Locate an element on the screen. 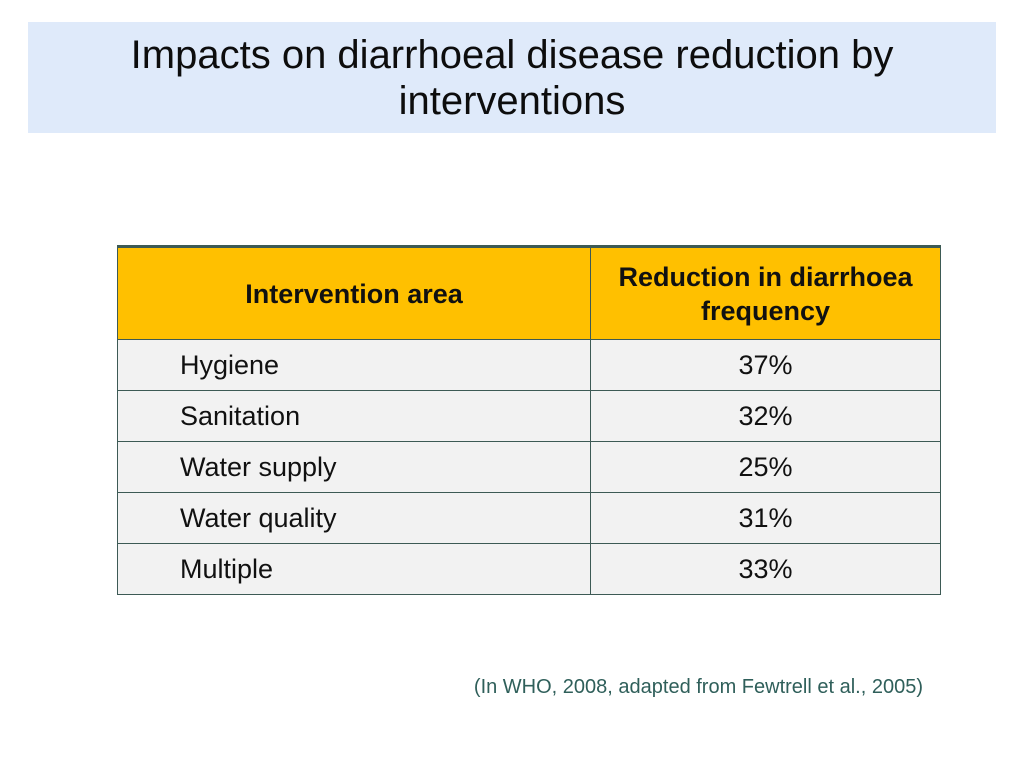 Image resolution: width=1024 pixels, height=768 pixels. cell-reduction: 33% is located at coordinates (765, 569).